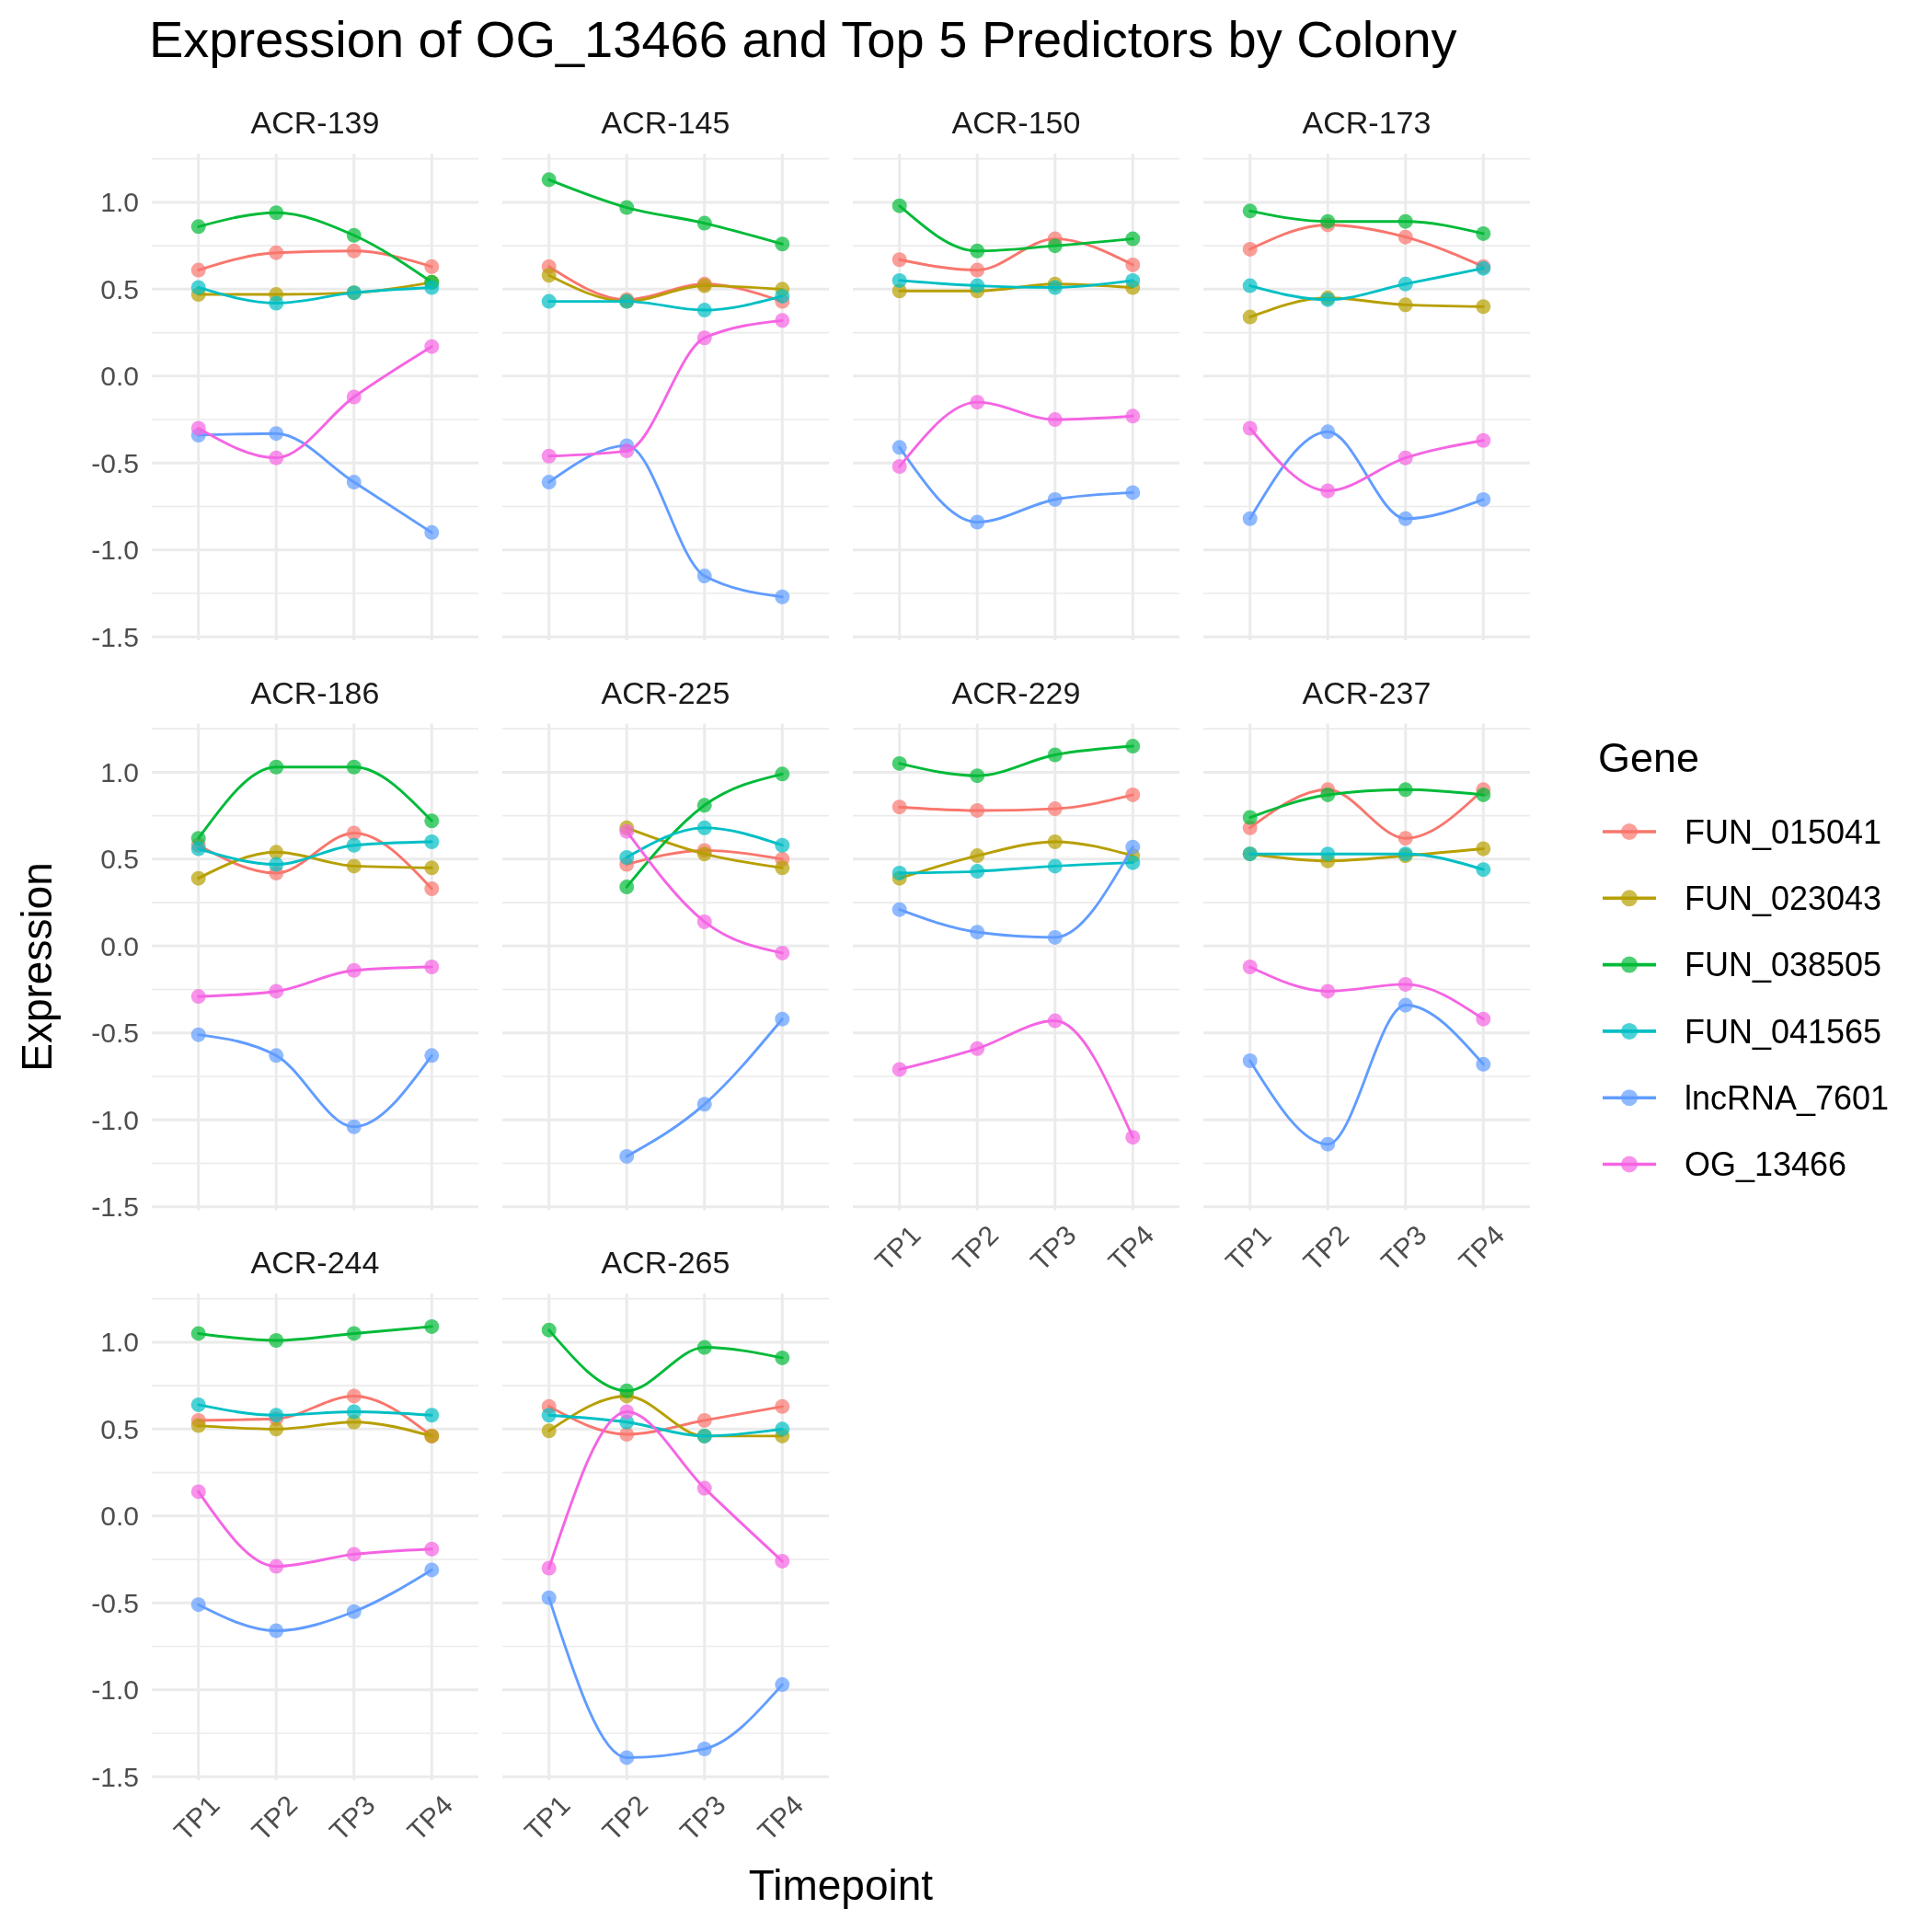 This screenshot has height=1932, width=1932. What do you see at coordinates (37, 967) in the screenshot?
I see `y-axis-title: Expression` at bounding box center [37, 967].